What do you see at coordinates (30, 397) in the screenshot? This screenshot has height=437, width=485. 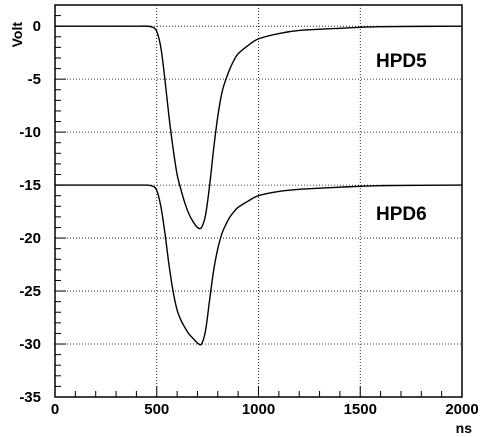 I see `y-tick-label: -35` at bounding box center [30, 397].